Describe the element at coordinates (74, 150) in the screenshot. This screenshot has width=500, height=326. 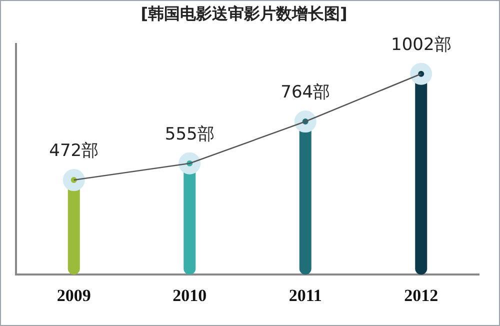
I see `data-label: 472部` at that location.